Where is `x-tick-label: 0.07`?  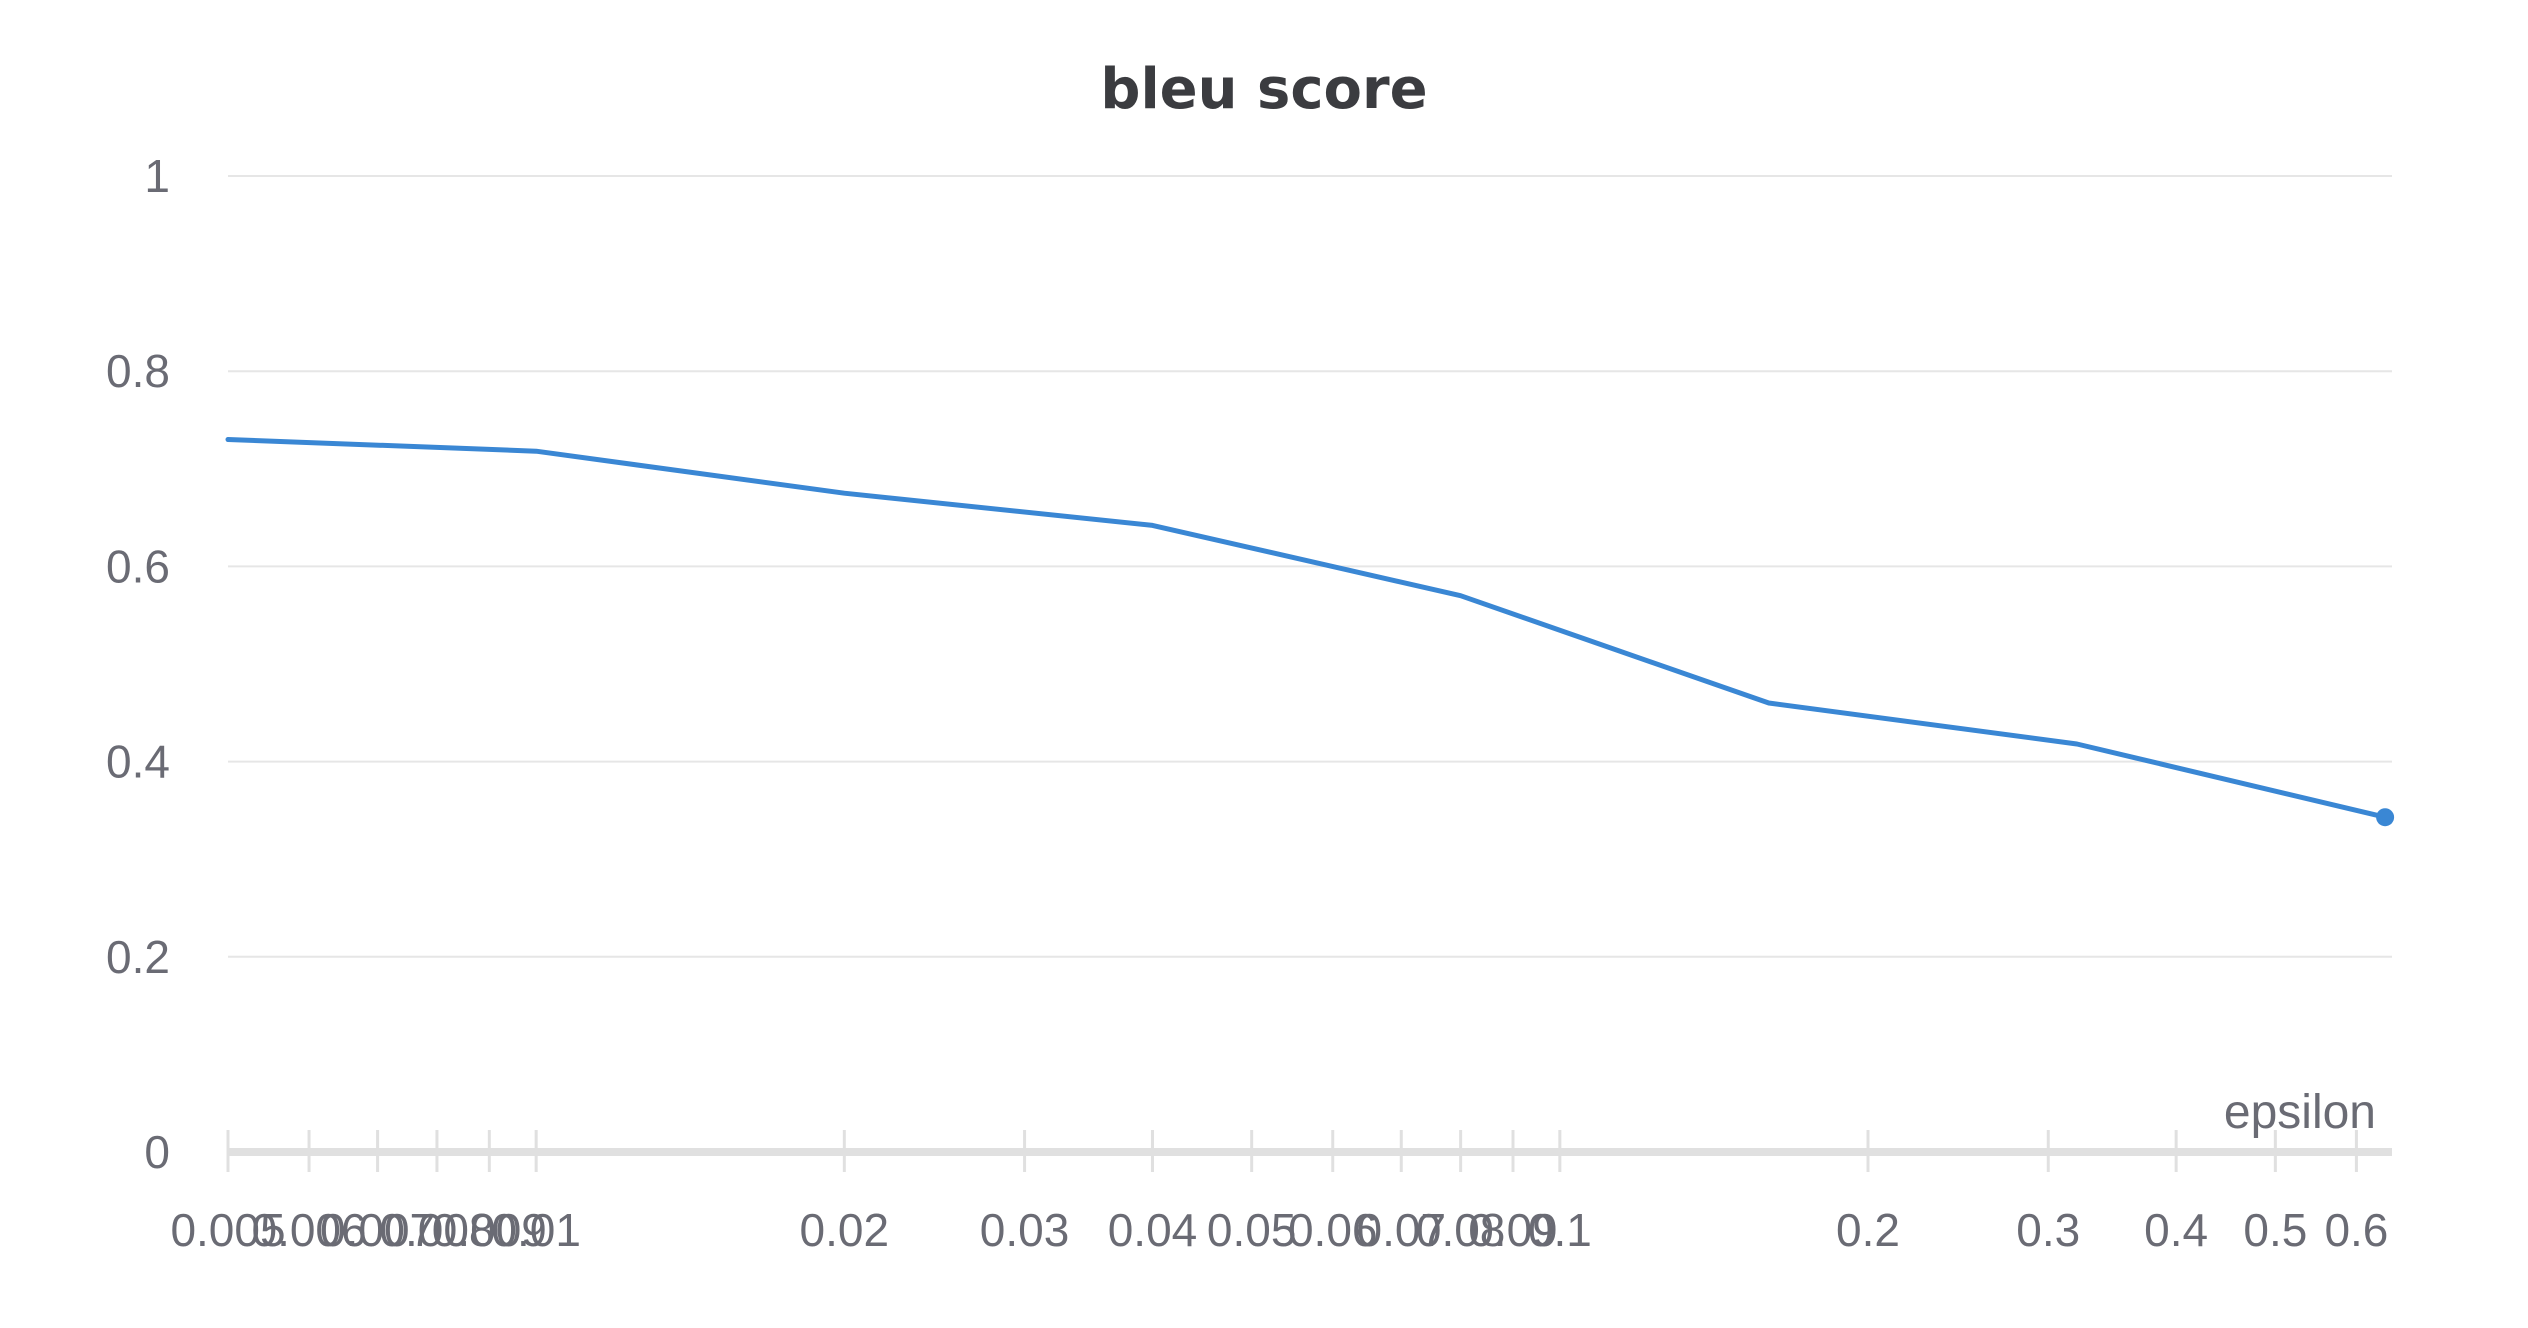 x-tick-label: 0.07 is located at coordinates (1402, 1230).